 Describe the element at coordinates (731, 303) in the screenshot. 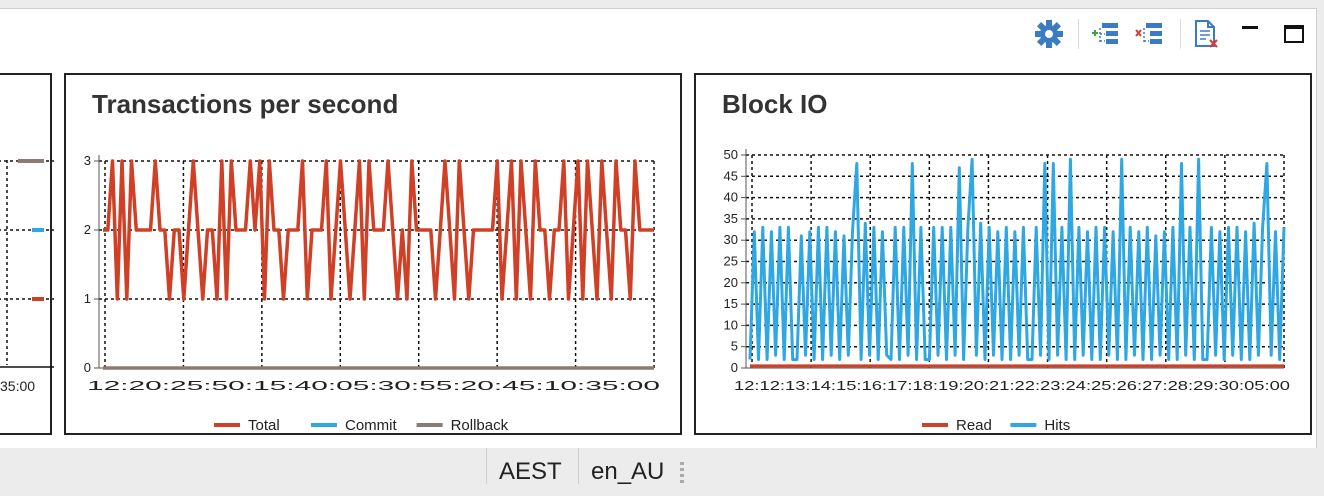

I see `y-tick-label: 15` at that location.